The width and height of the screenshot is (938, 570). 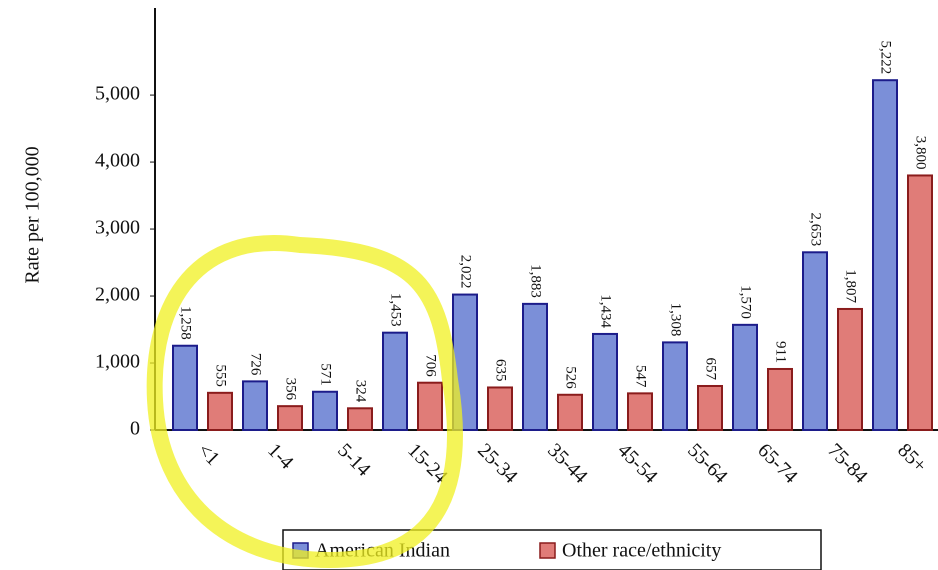 I want to click on value-label: 1,308, so click(x=676, y=320).